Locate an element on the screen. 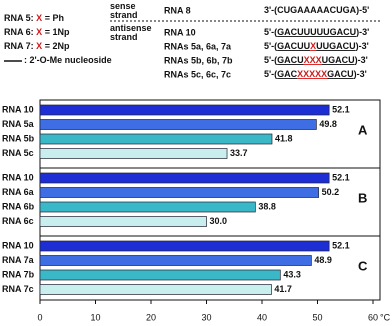 Image resolution: width=392 pixels, height=326 pixels. segment: RNA 6: is located at coordinates (20, 32).